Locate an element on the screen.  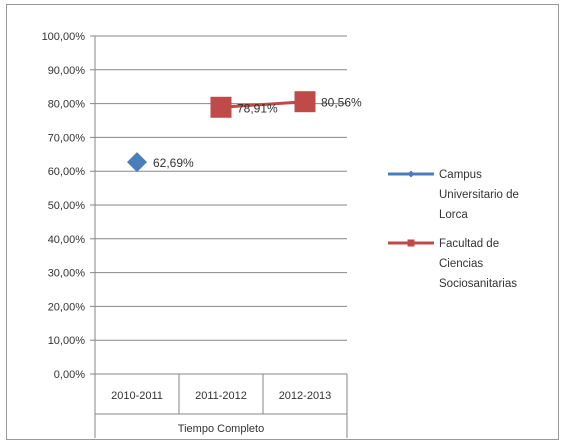
y-tick-label: 100,00% is located at coordinates (64, 37).